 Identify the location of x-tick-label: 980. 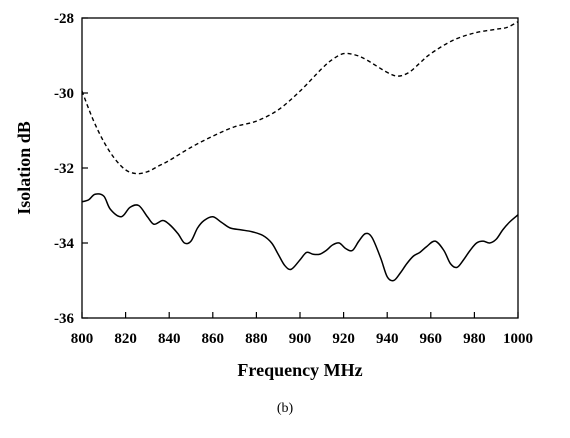
(474, 339).